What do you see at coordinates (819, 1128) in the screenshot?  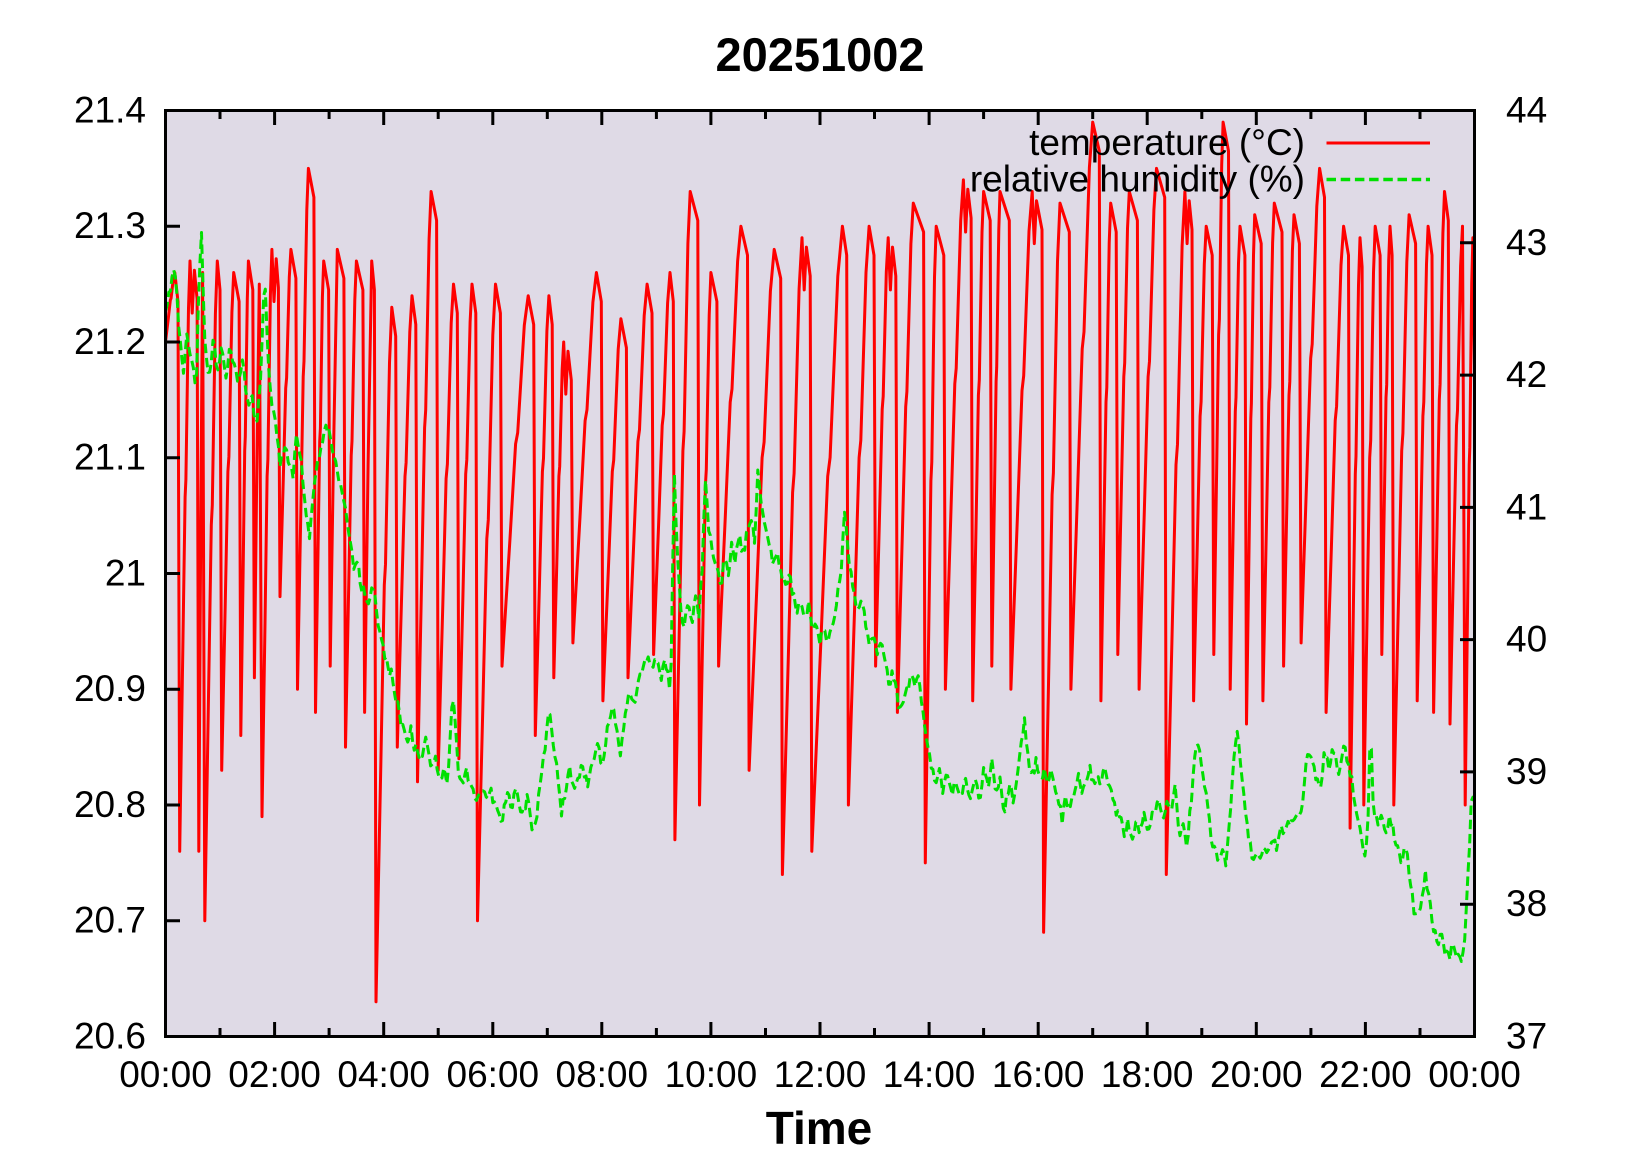 I see `svg-text: Time` at bounding box center [819, 1128].